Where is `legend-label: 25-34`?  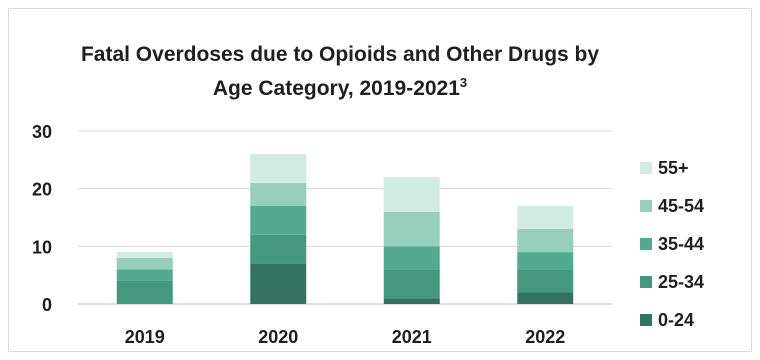
legend-label: 25-34 is located at coordinates (681, 282).